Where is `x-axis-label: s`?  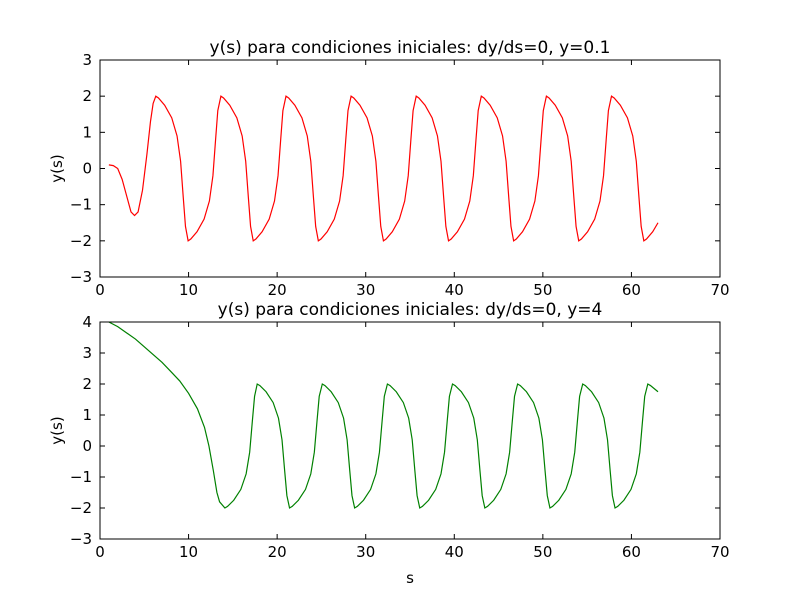 x-axis-label: s is located at coordinates (410, 578).